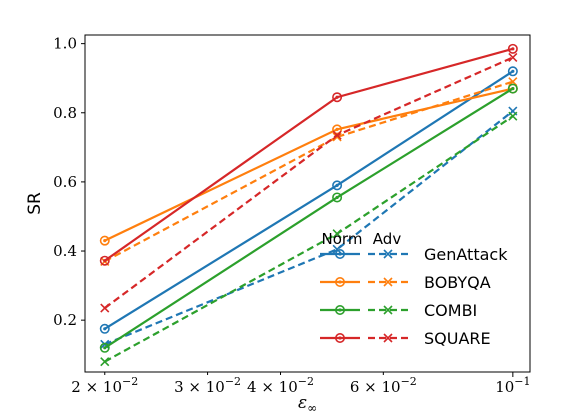 This screenshot has height=412, width=564. Describe the element at coordinates (65, 44) in the screenshot. I see `y-tick-label: 1.0` at that location.